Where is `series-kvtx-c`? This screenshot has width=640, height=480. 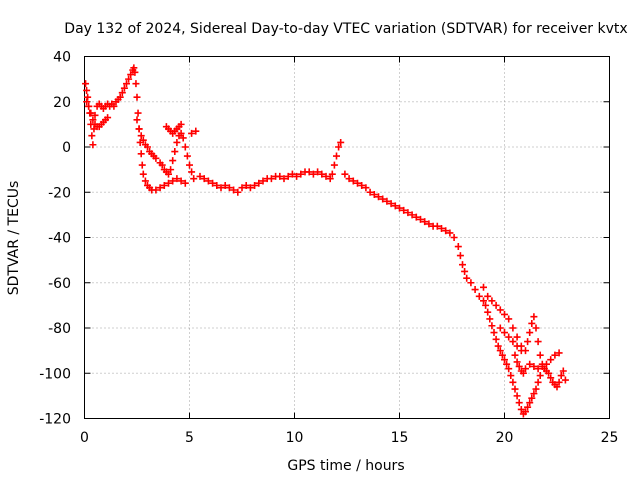
series-kvtx-c is located at coordinates (297, 174).